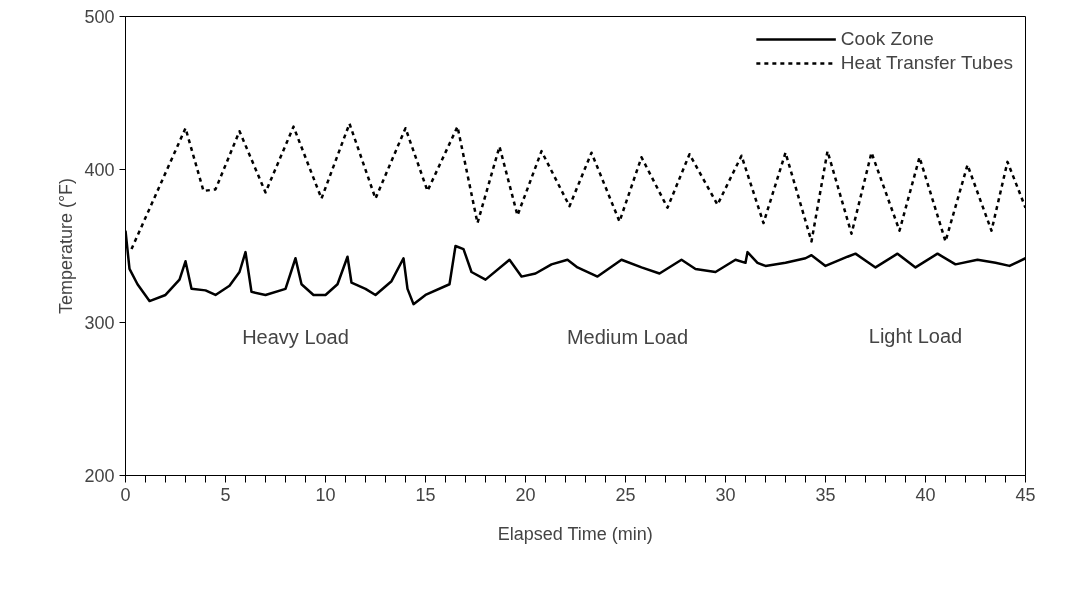 The image size is (1070, 590). What do you see at coordinates (99, 323) in the screenshot?
I see `y-tick-label: 300` at bounding box center [99, 323].